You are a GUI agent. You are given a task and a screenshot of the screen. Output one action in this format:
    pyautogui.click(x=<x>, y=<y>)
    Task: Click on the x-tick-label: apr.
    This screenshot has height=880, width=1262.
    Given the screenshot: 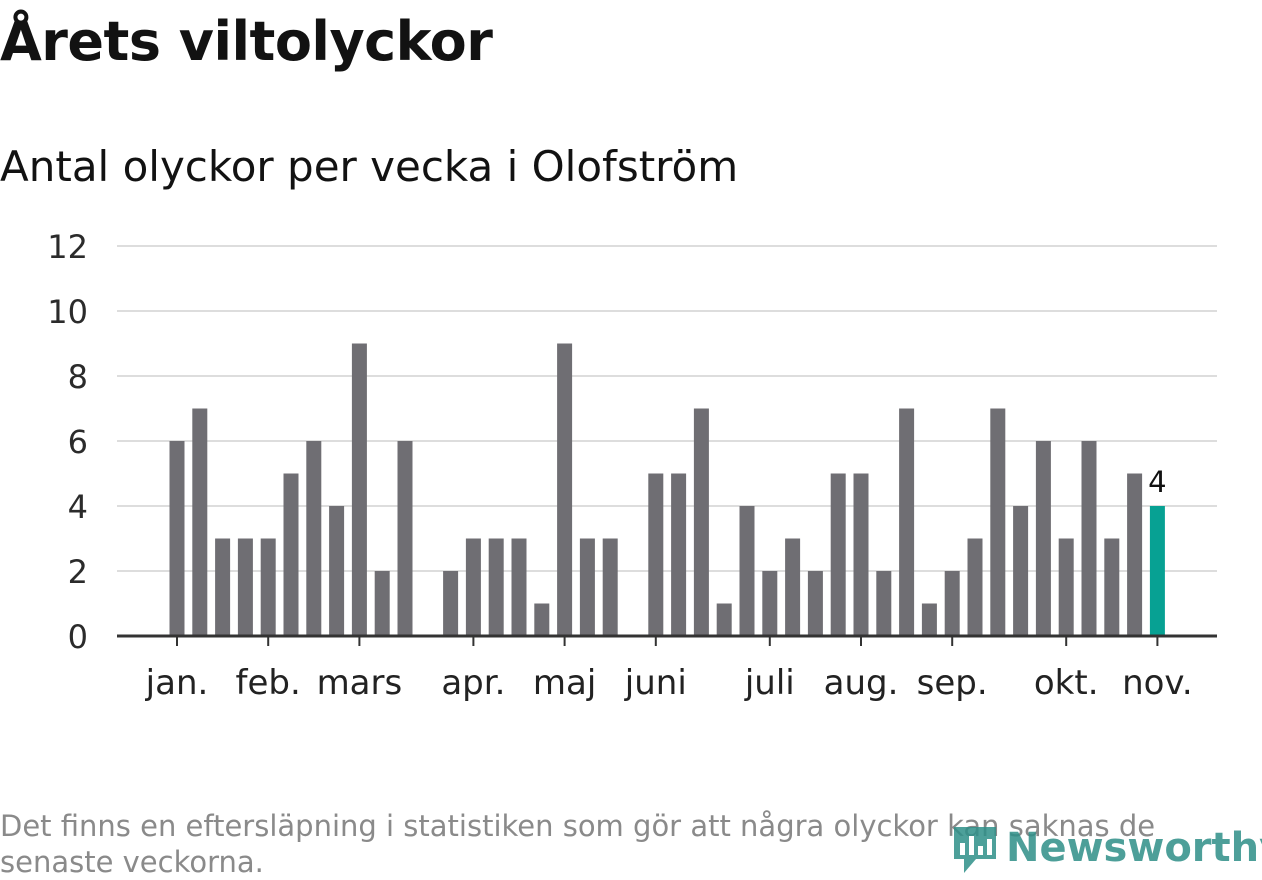 What is the action you would take?
    pyautogui.click(x=473, y=683)
    